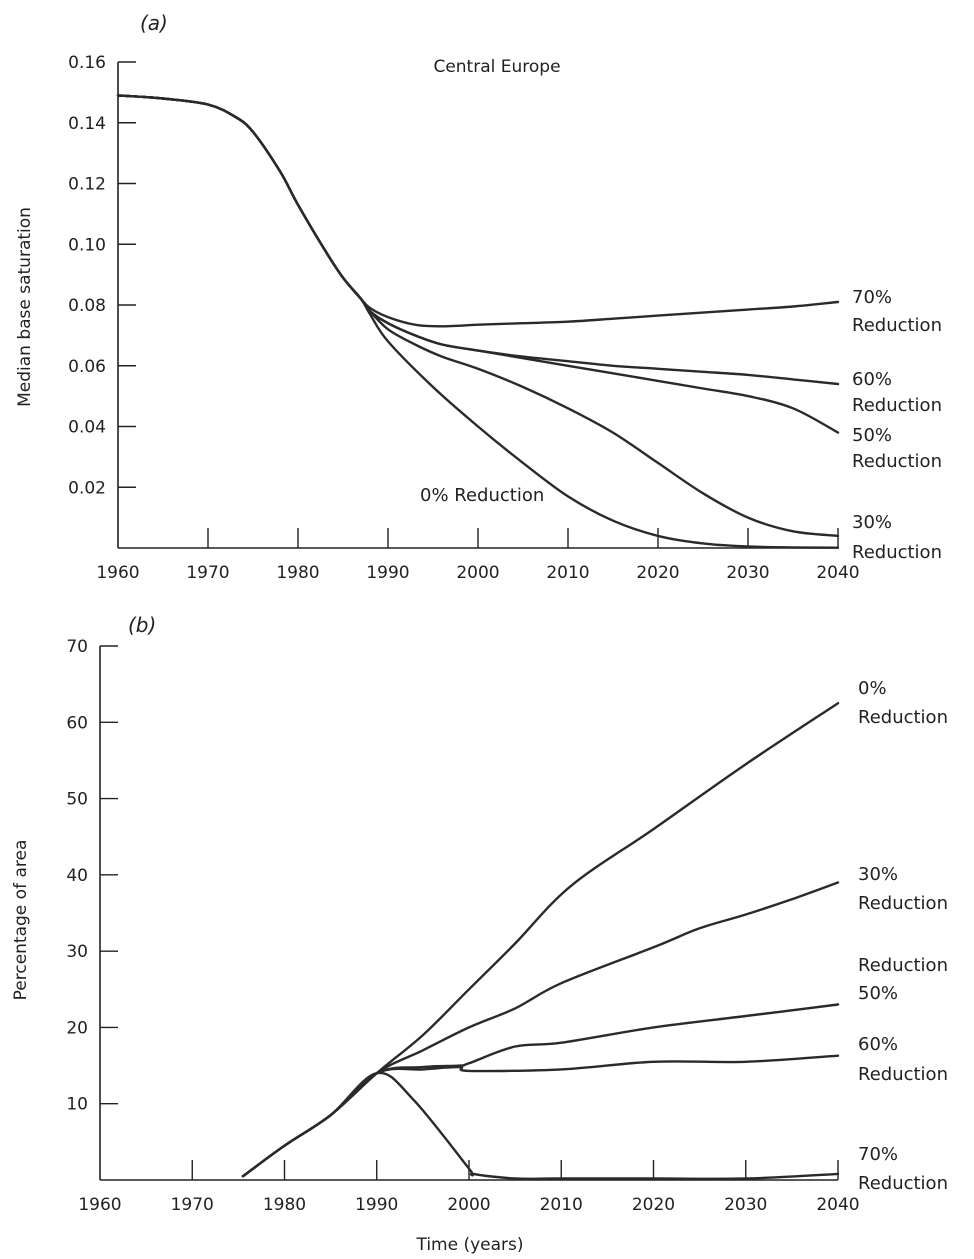 Image resolution: width=974 pixels, height=1259 pixels. Describe the element at coordinates (87, 367) in the screenshot. I see `panel-a-y-tick-label: 0.06` at that location.